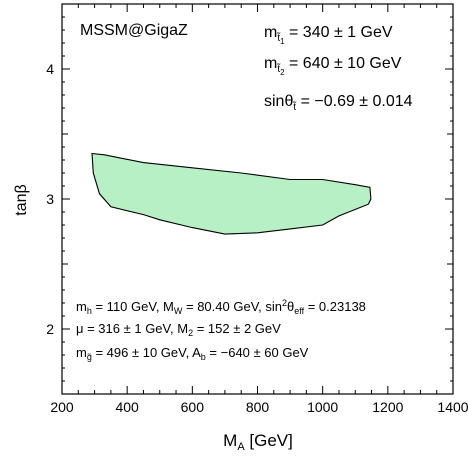 Image resolution: width=468 pixels, height=456 pixels. What do you see at coordinates (134, 30) in the screenshot?
I see `model-tag: MSSM@GigaZ` at bounding box center [134, 30].